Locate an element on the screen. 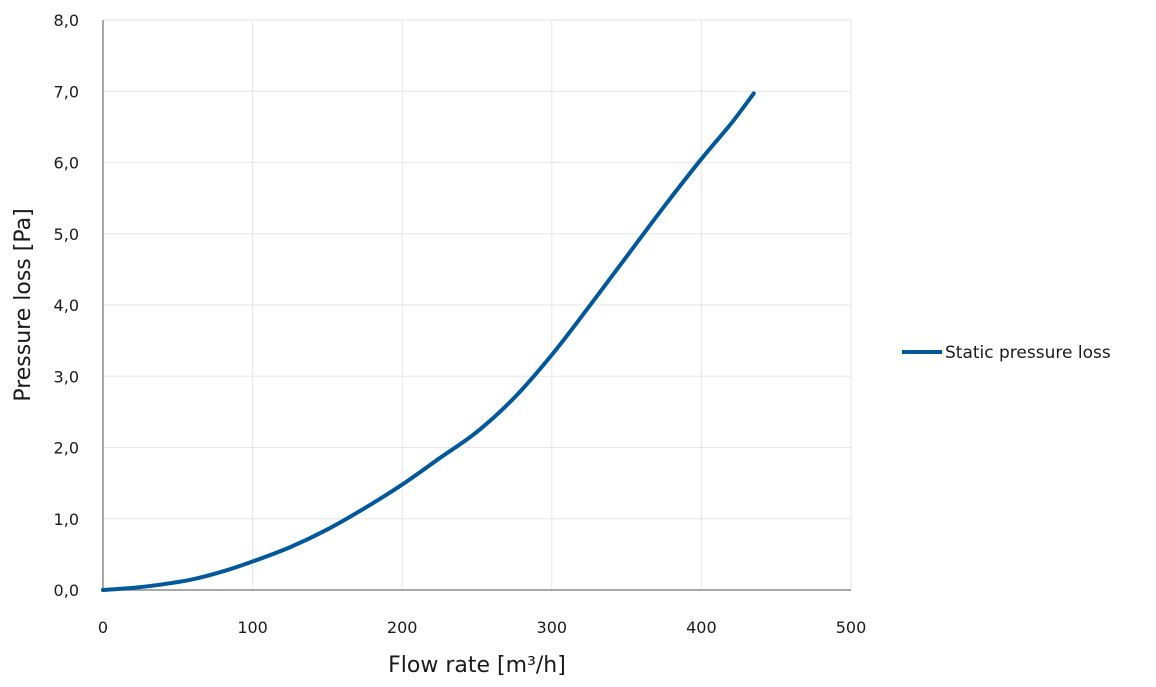 Image resolution: width=1156 pixels, height=687 pixels. legend: Static pressure loss is located at coordinates (1006, 353).